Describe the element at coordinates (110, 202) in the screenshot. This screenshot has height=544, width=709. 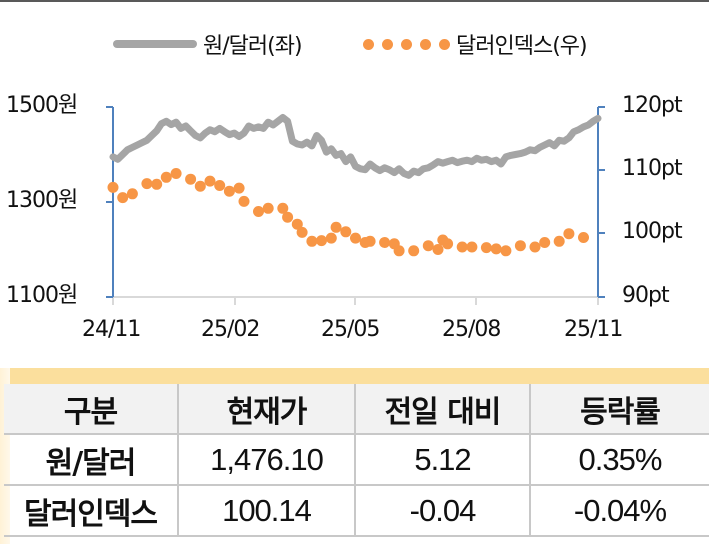
I see `left-axis` at that location.